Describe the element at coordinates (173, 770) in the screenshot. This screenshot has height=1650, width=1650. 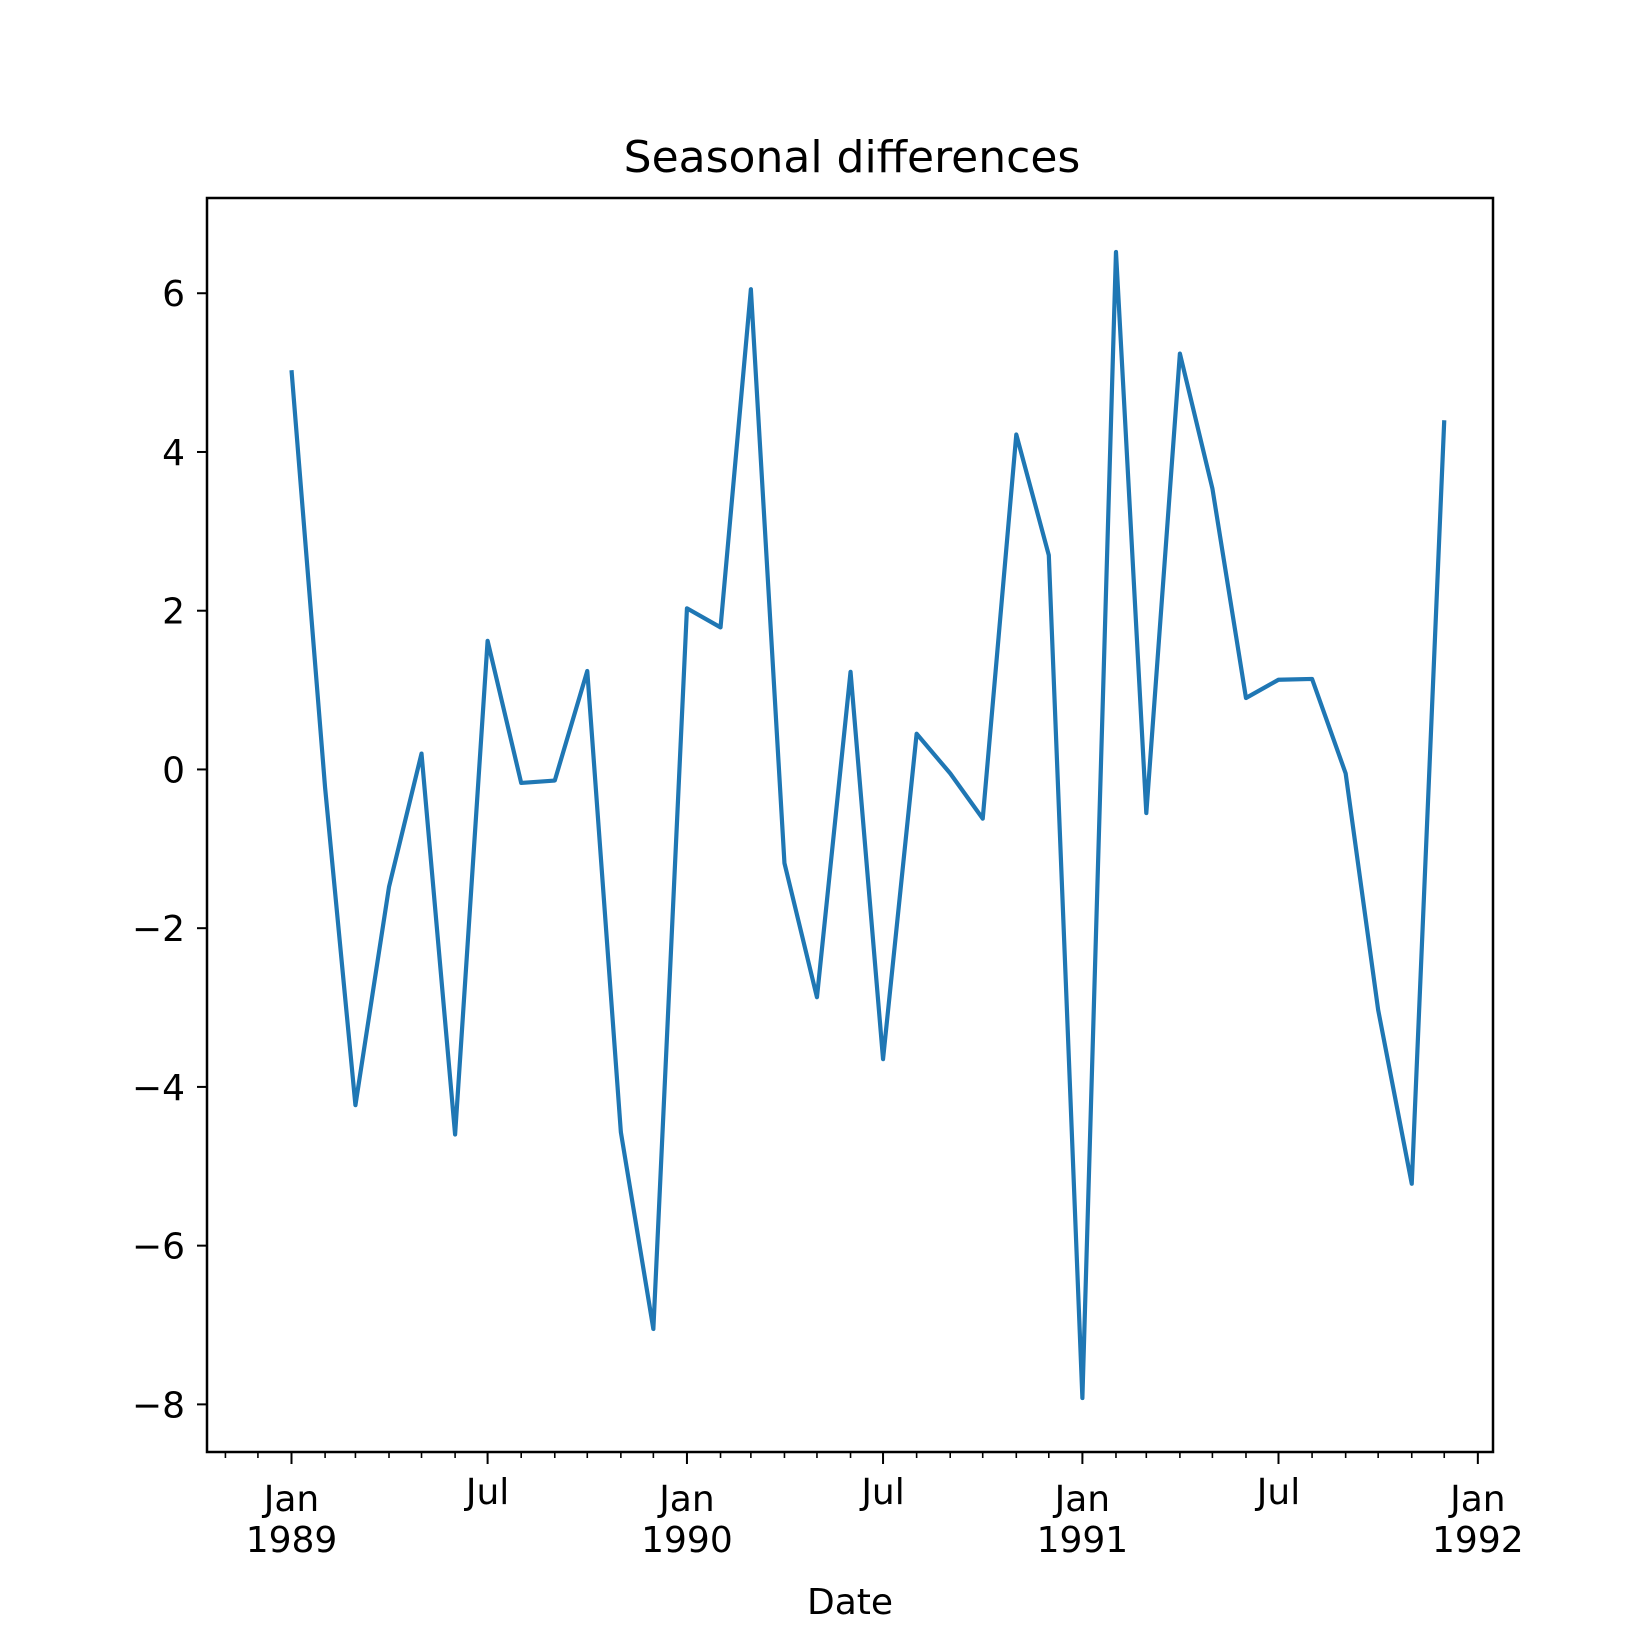
I see `y-tick-label: 0` at that location.